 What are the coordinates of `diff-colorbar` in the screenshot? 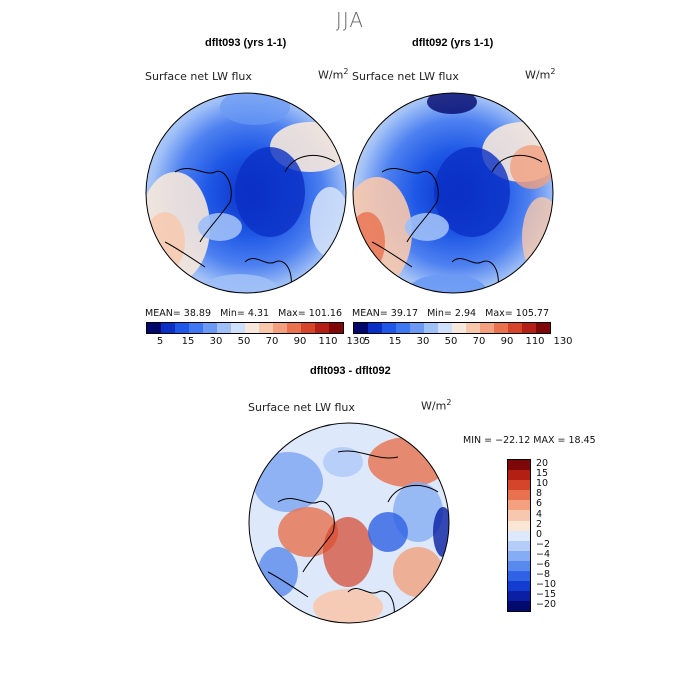 It's located at (519, 536).